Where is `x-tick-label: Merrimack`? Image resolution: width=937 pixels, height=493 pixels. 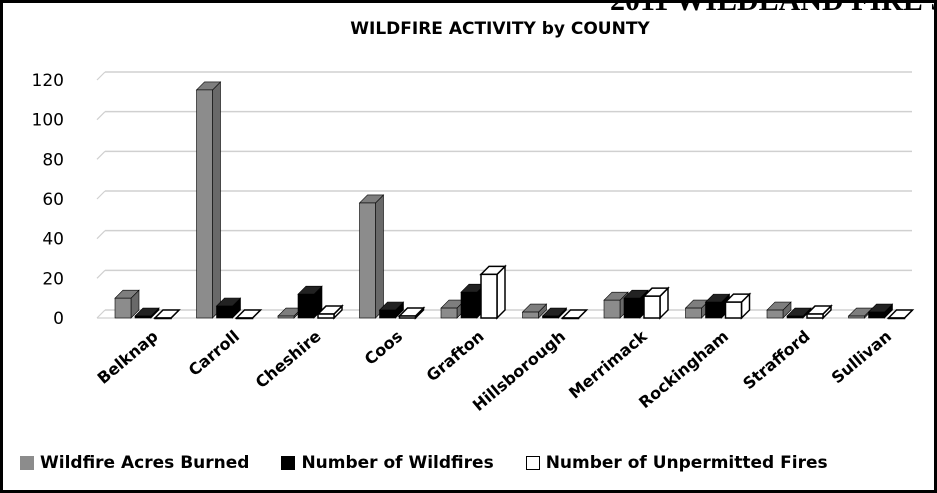
x-tick-label: Merrimack is located at coordinates (608, 364).